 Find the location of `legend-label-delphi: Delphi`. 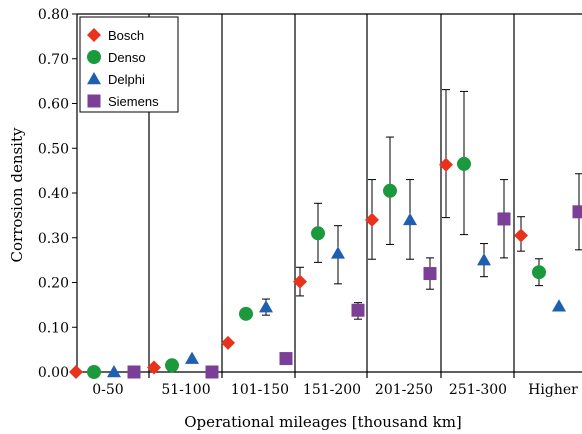

legend-label-delphi: Delphi is located at coordinates (126, 79).